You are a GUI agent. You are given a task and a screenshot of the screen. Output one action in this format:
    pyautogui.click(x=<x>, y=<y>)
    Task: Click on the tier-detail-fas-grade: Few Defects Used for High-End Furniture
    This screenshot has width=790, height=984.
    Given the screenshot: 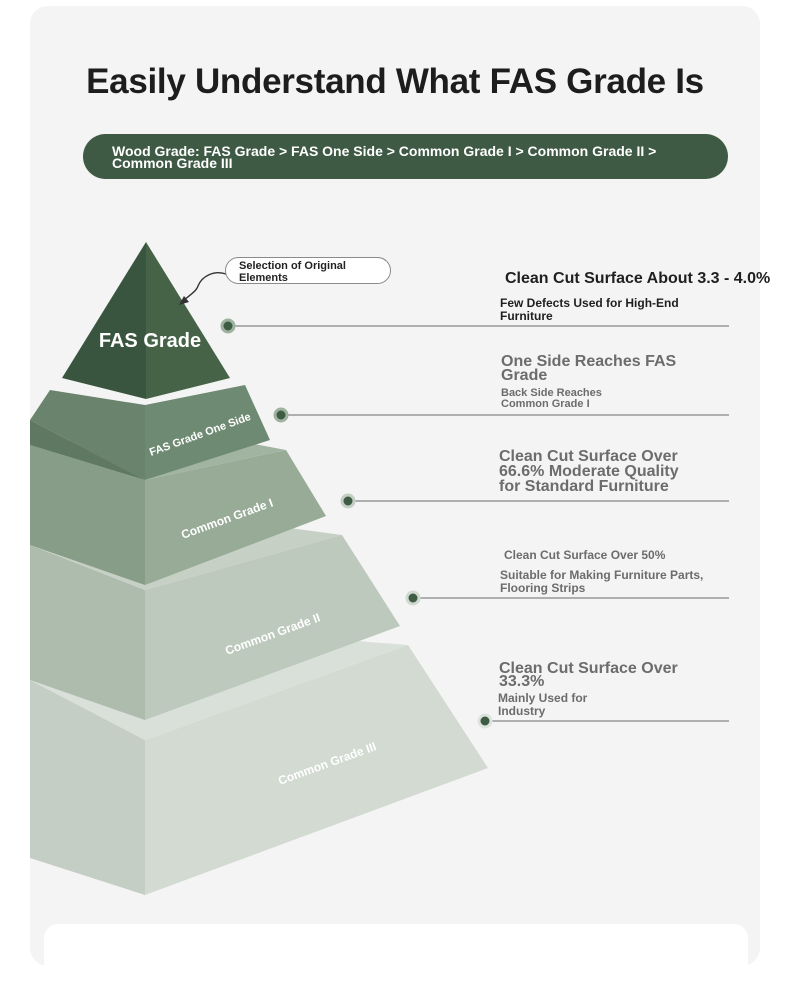 What is the action you would take?
    pyautogui.click(x=589, y=309)
    